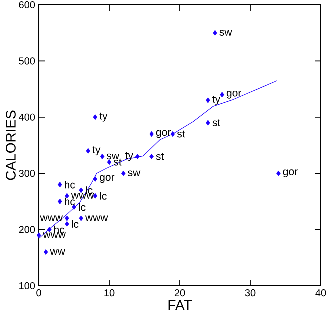 This screenshot has width=326, height=320. I want to click on x-tick-label: 0, so click(39, 293).